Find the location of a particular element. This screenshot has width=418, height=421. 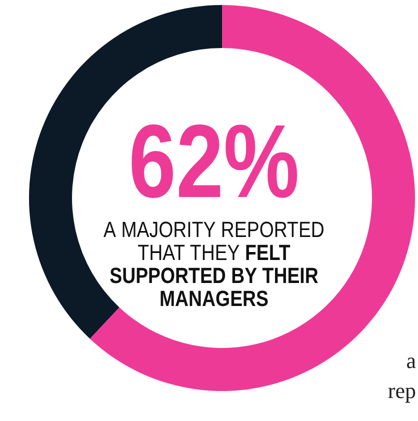

text: a is located at coordinates (411, 360).